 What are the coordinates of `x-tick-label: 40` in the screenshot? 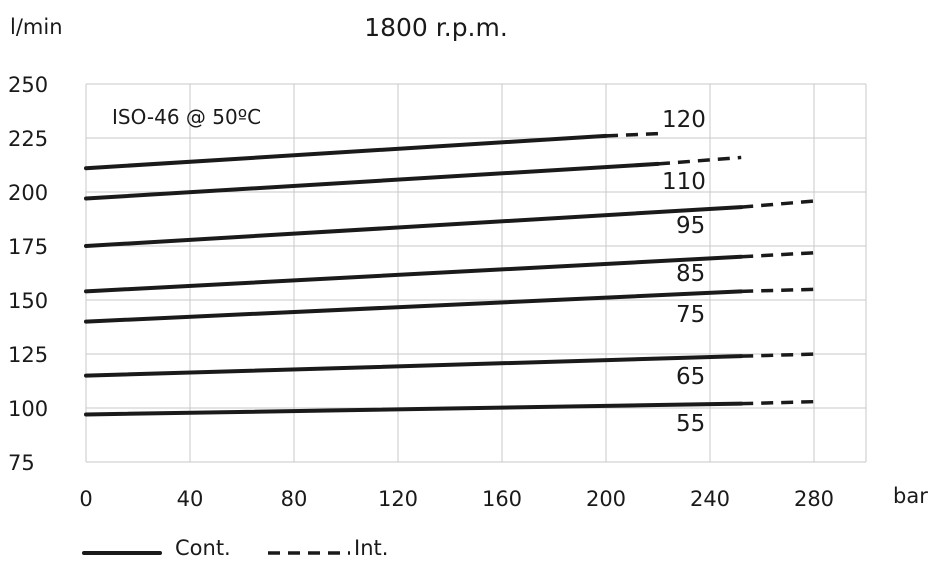 It's located at (190, 499).